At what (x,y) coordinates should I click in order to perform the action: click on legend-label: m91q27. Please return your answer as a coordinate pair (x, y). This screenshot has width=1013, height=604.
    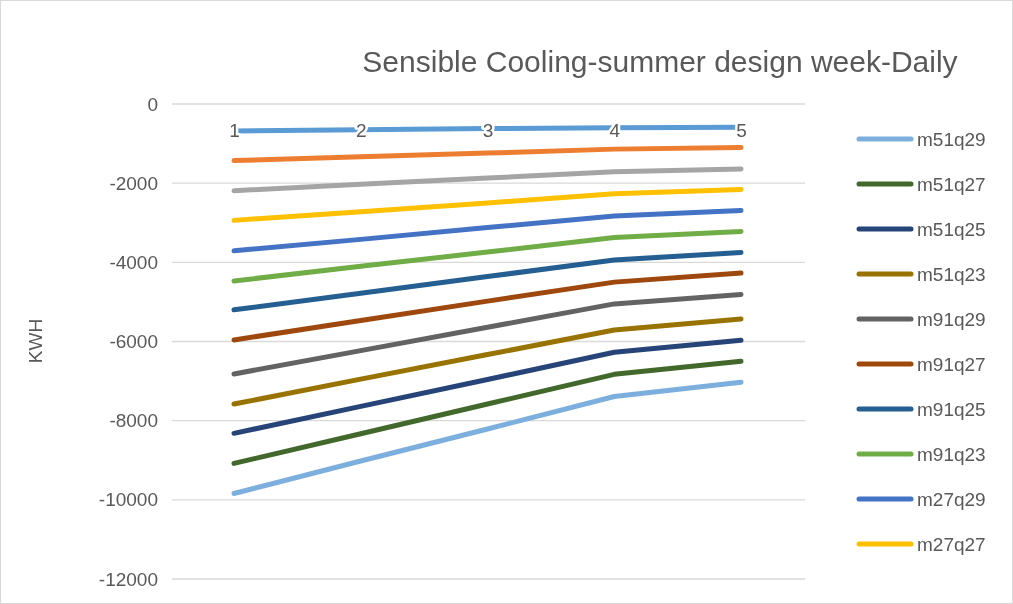
    Looking at the image, I should click on (951, 364).